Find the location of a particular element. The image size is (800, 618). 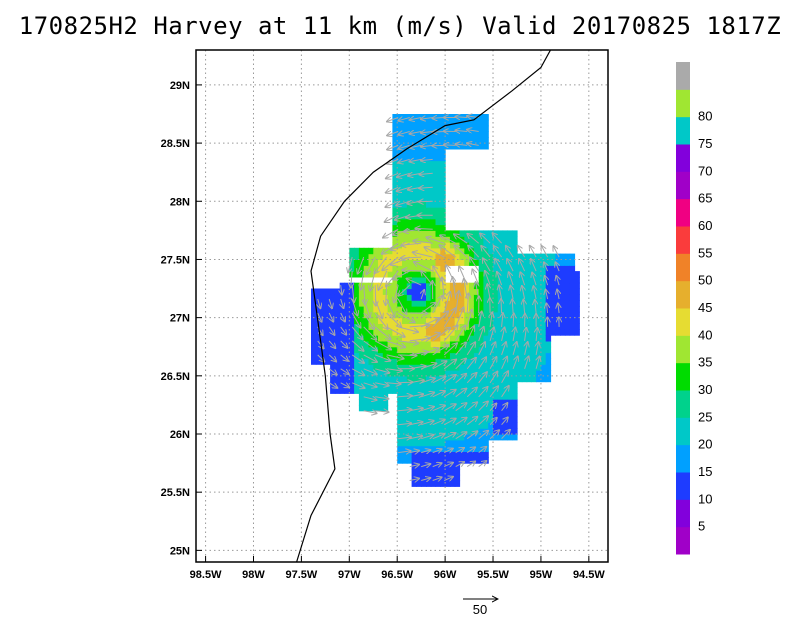

y-tick-label: 26.5N is located at coordinates (175, 377).